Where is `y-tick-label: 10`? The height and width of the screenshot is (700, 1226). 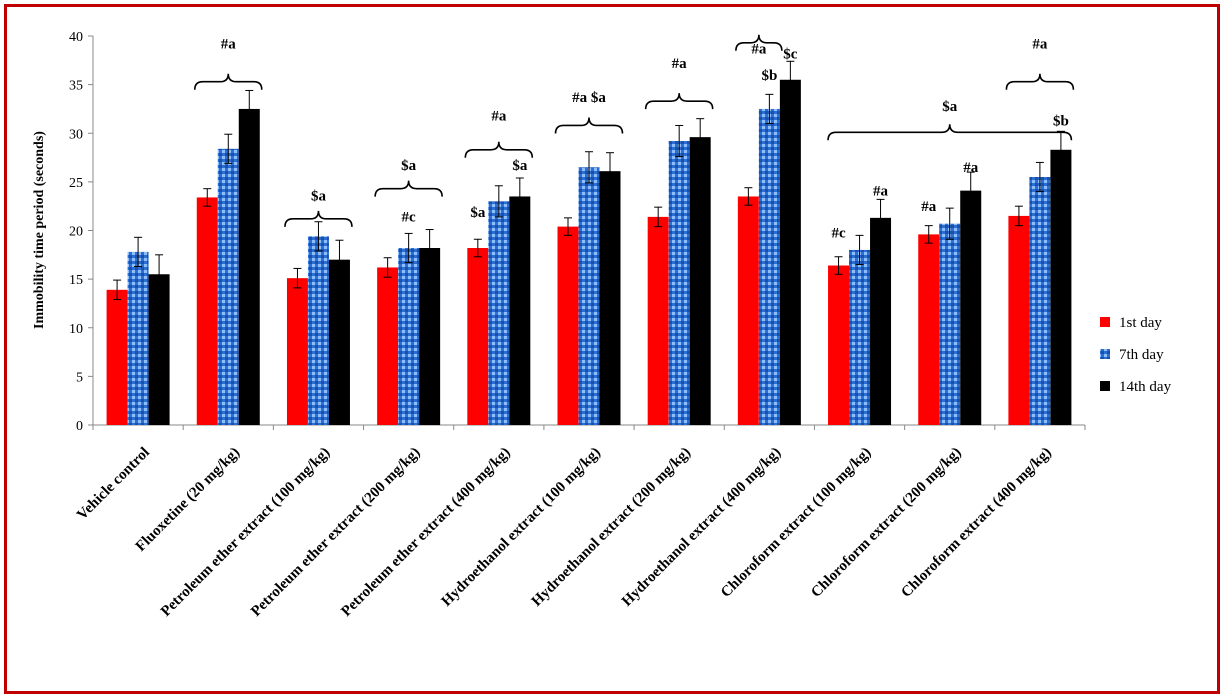
y-tick-label: 10 is located at coordinates (76, 329).